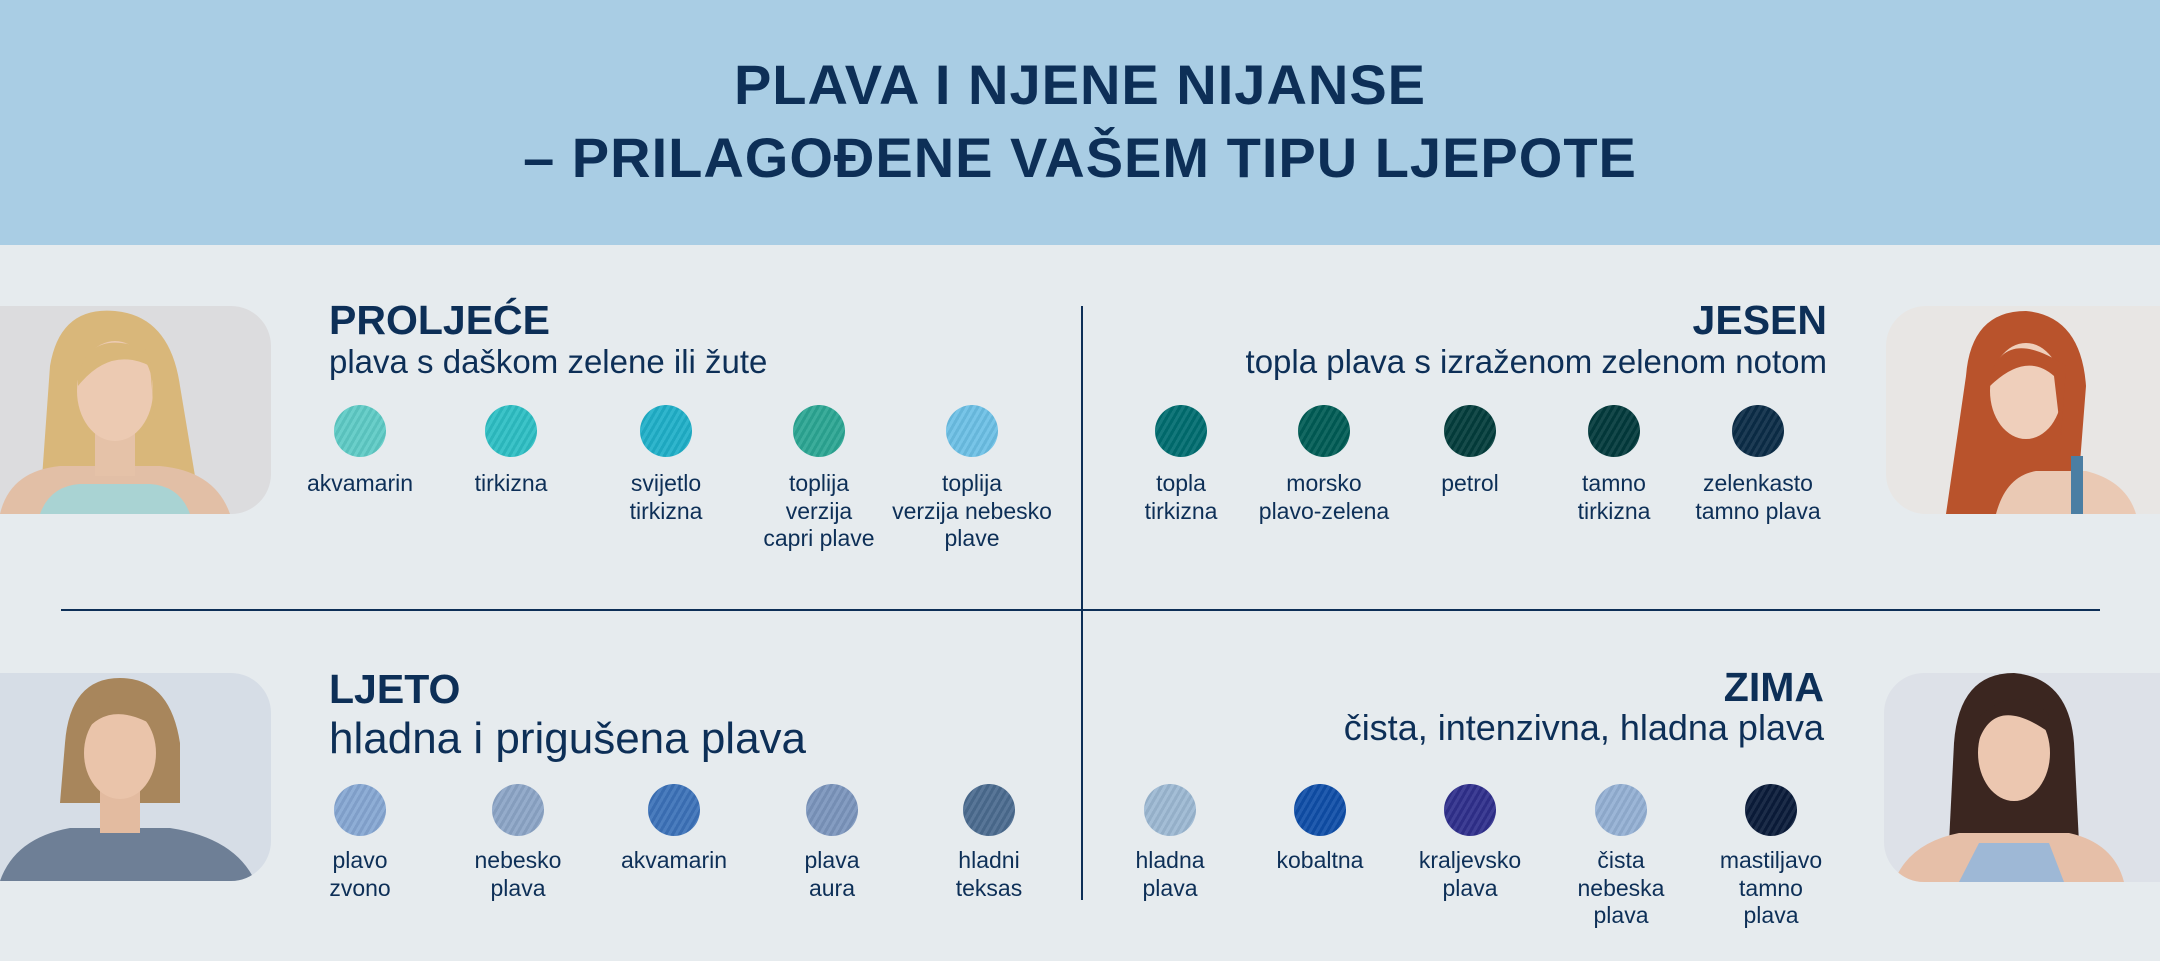  What do you see at coordinates (1080, 157) in the screenshot?
I see `title: – PRILAGOĐENE VAŠEM TIPU LJEPOTE` at bounding box center [1080, 157].